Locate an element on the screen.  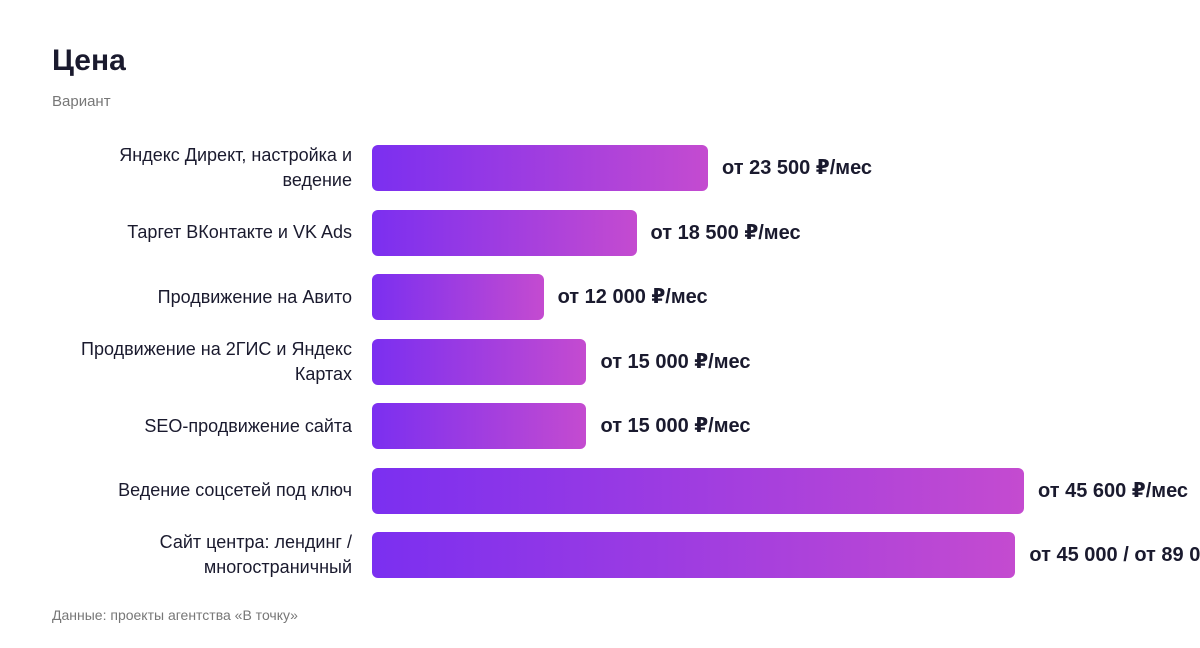
category-label: Продвижение на 2ГИС и Яндекс Картах is located at coordinates (216, 361).